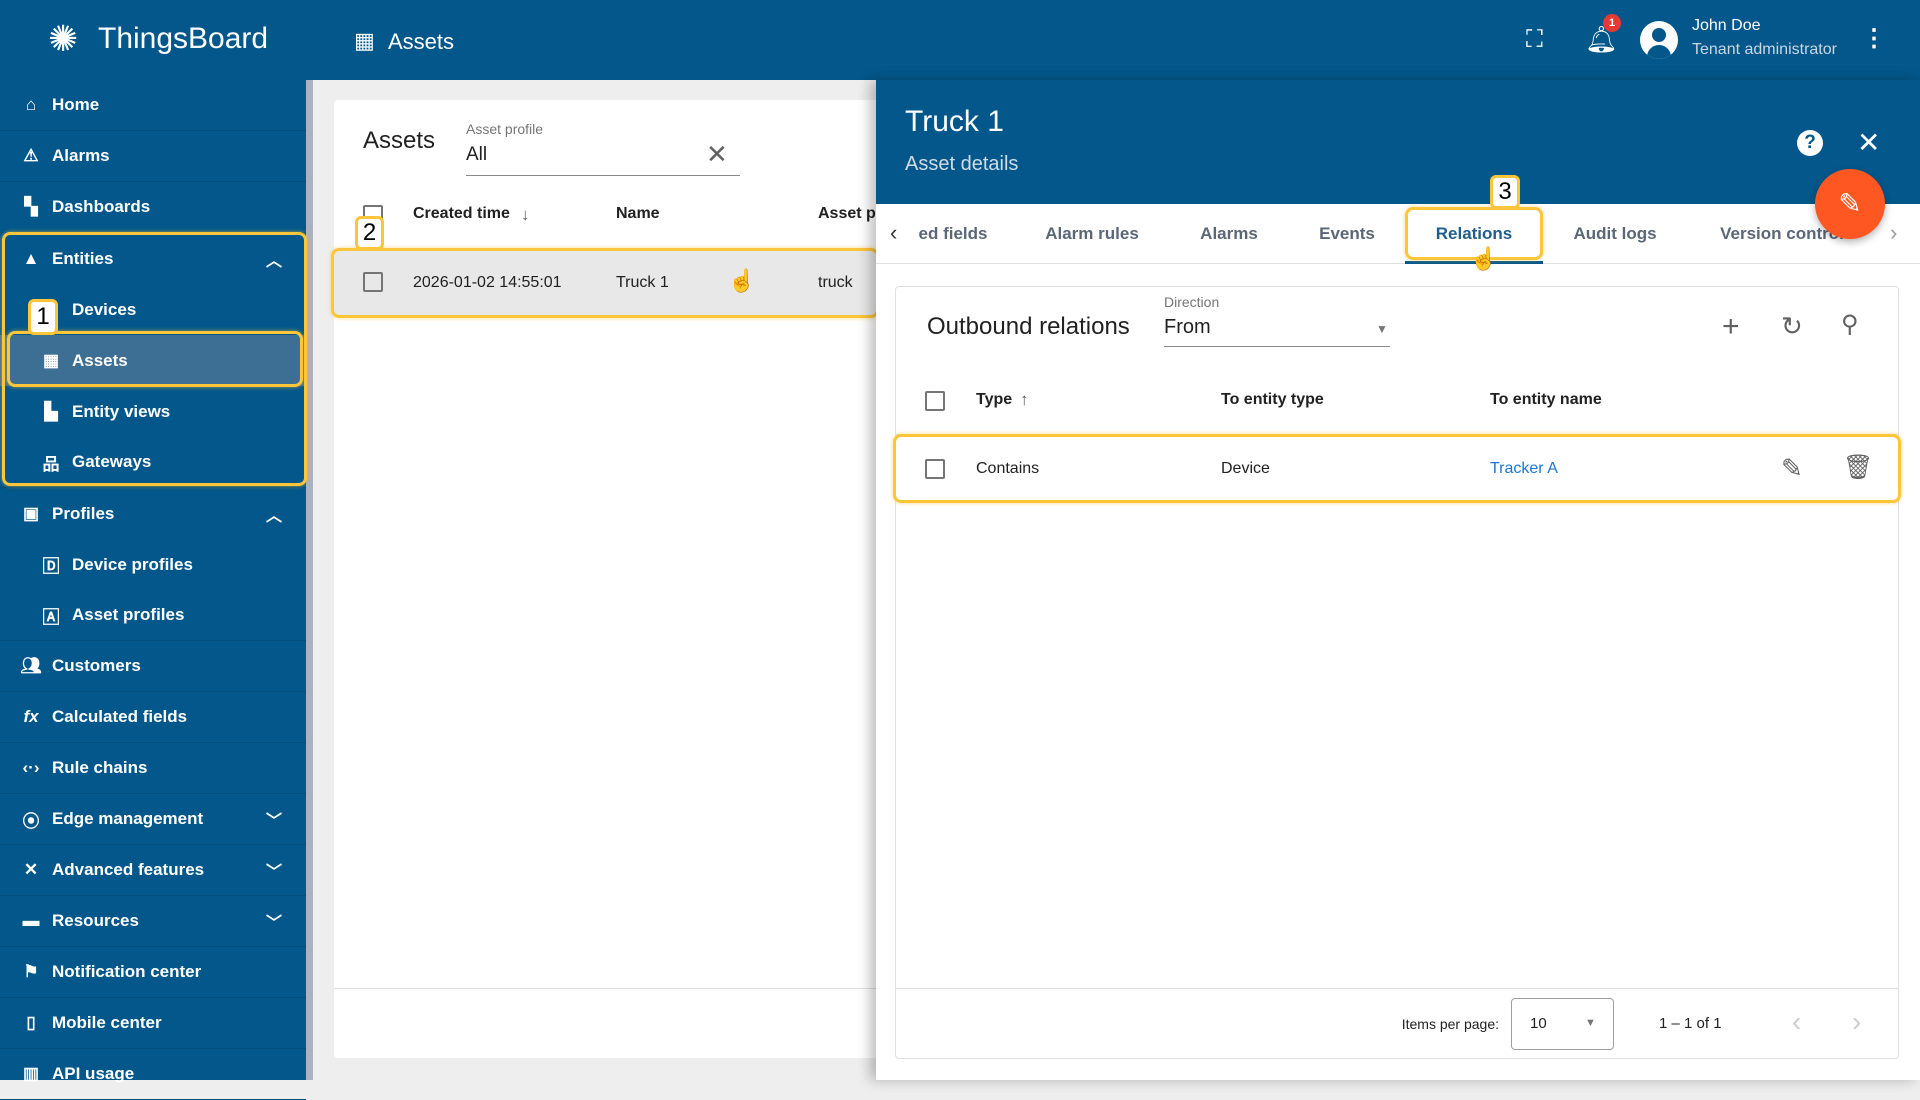  Describe the element at coordinates (1229, 233) in the screenshot. I see `tab-alarms: Alarms` at that location.